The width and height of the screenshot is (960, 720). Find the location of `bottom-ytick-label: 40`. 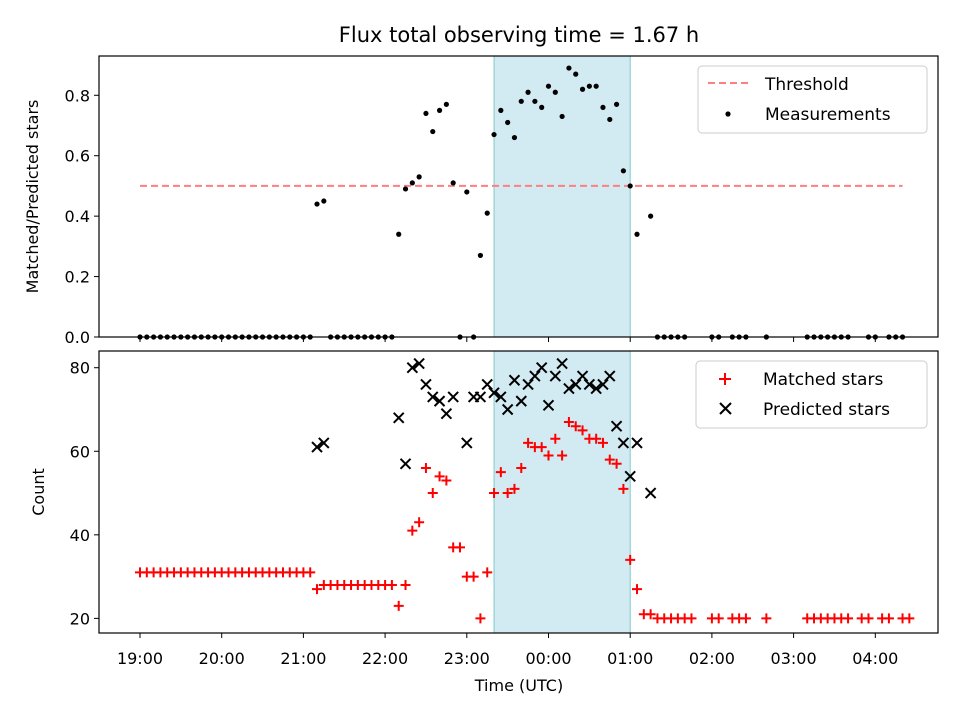

bottom-ytick-label: 40 is located at coordinates (80, 535).